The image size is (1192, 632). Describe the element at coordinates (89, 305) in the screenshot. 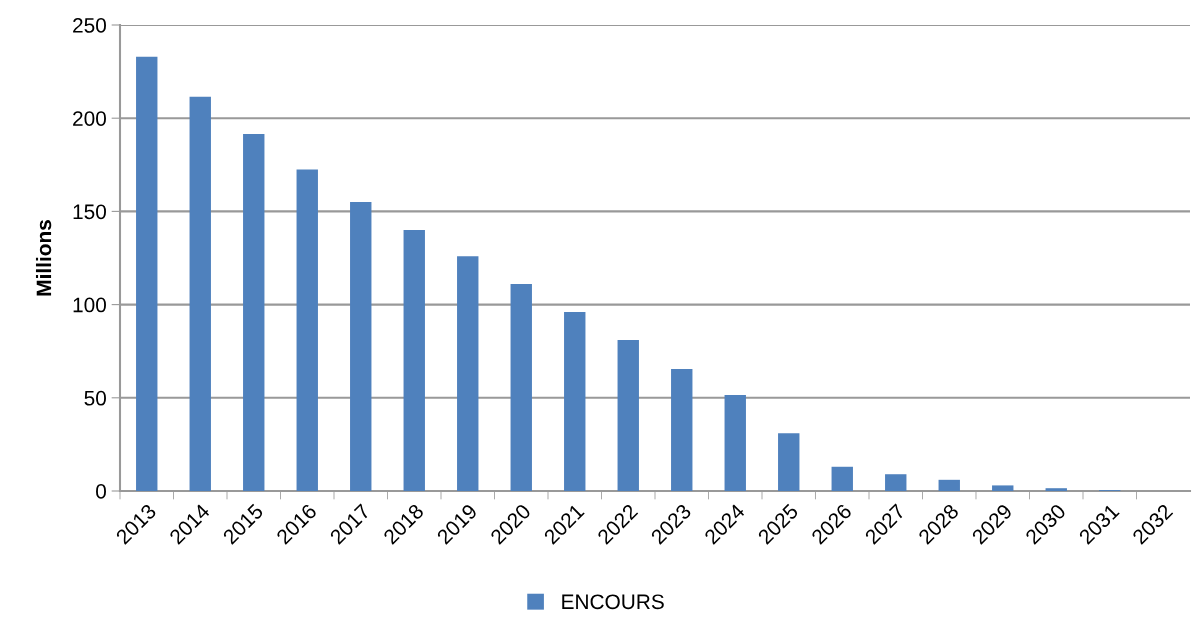

I see `y-tick-label: 100` at that location.